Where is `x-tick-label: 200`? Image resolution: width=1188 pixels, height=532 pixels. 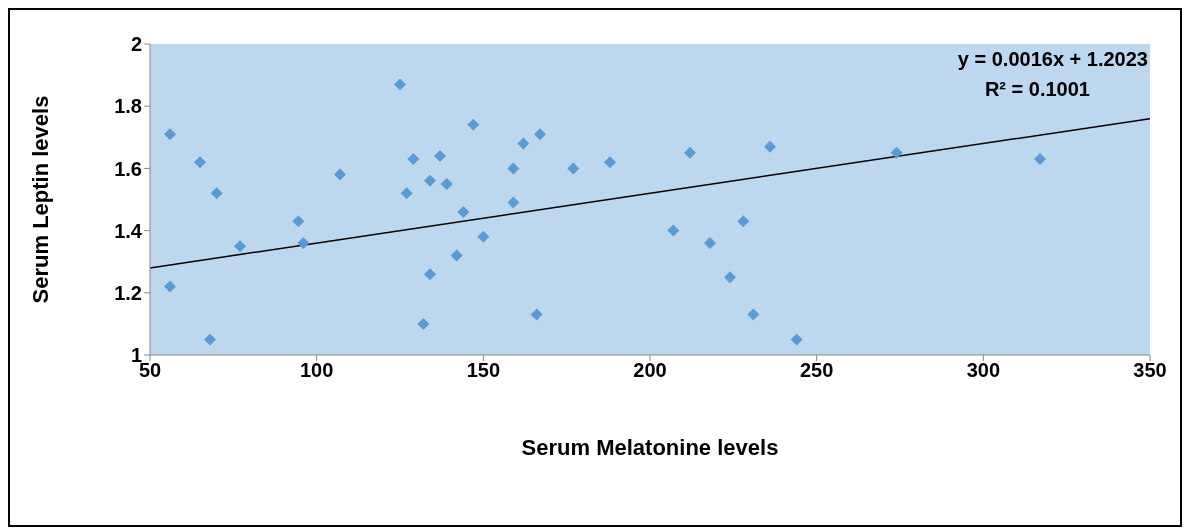 x-tick-label: 200 is located at coordinates (650, 370).